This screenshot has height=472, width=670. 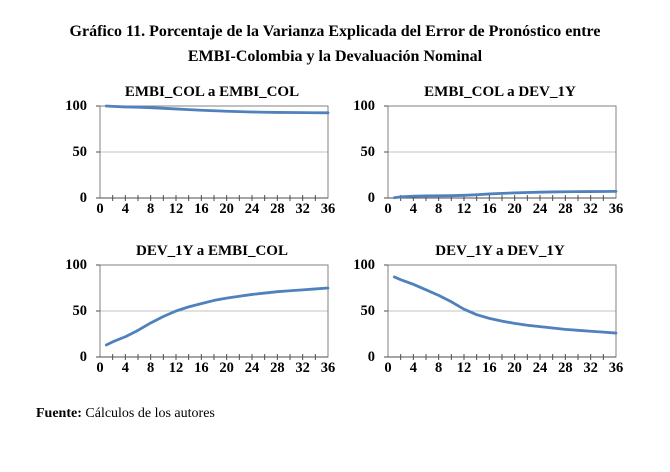 I want to click on chart-title: DEV_1Y a EMBI_COL, so click(x=212, y=250).